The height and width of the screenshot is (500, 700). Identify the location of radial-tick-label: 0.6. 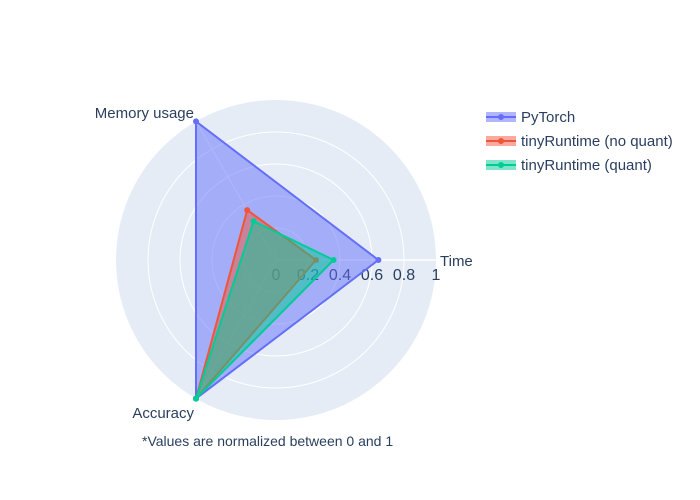
(372, 275).